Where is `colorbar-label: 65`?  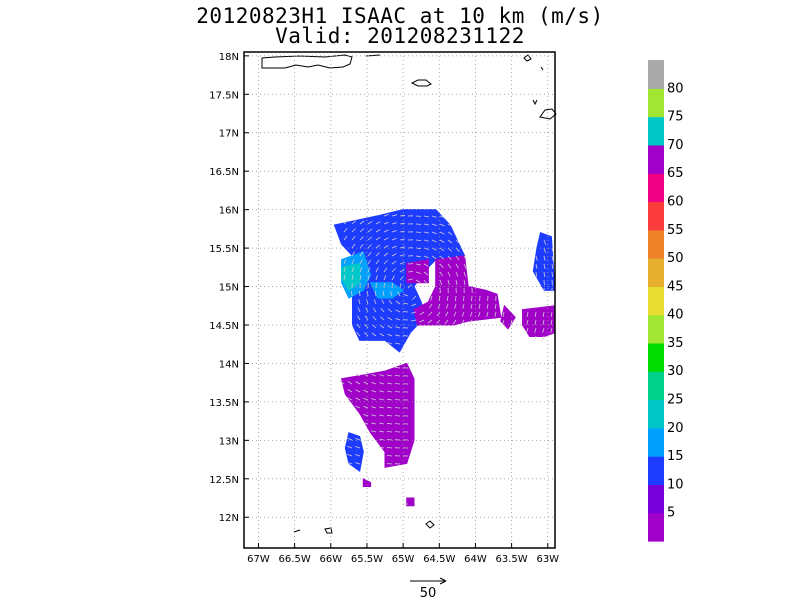 colorbar-label: 65 is located at coordinates (675, 173).